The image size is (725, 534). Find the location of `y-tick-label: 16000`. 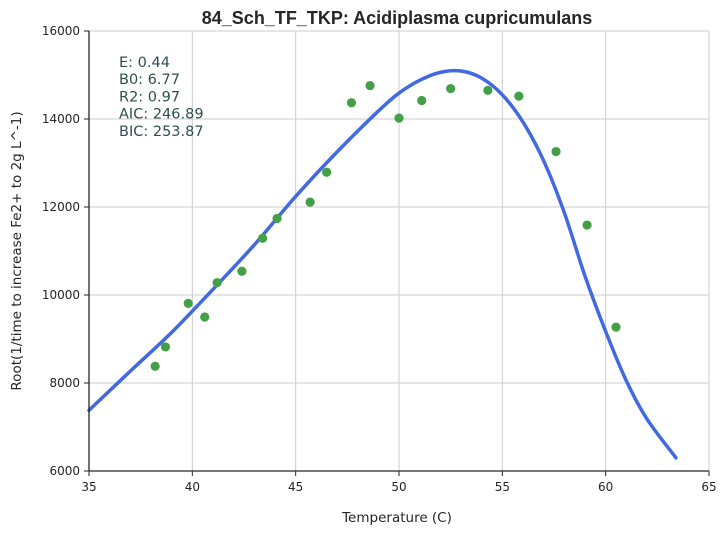

y-tick-label: 16000 is located at coordinates (61, 31).